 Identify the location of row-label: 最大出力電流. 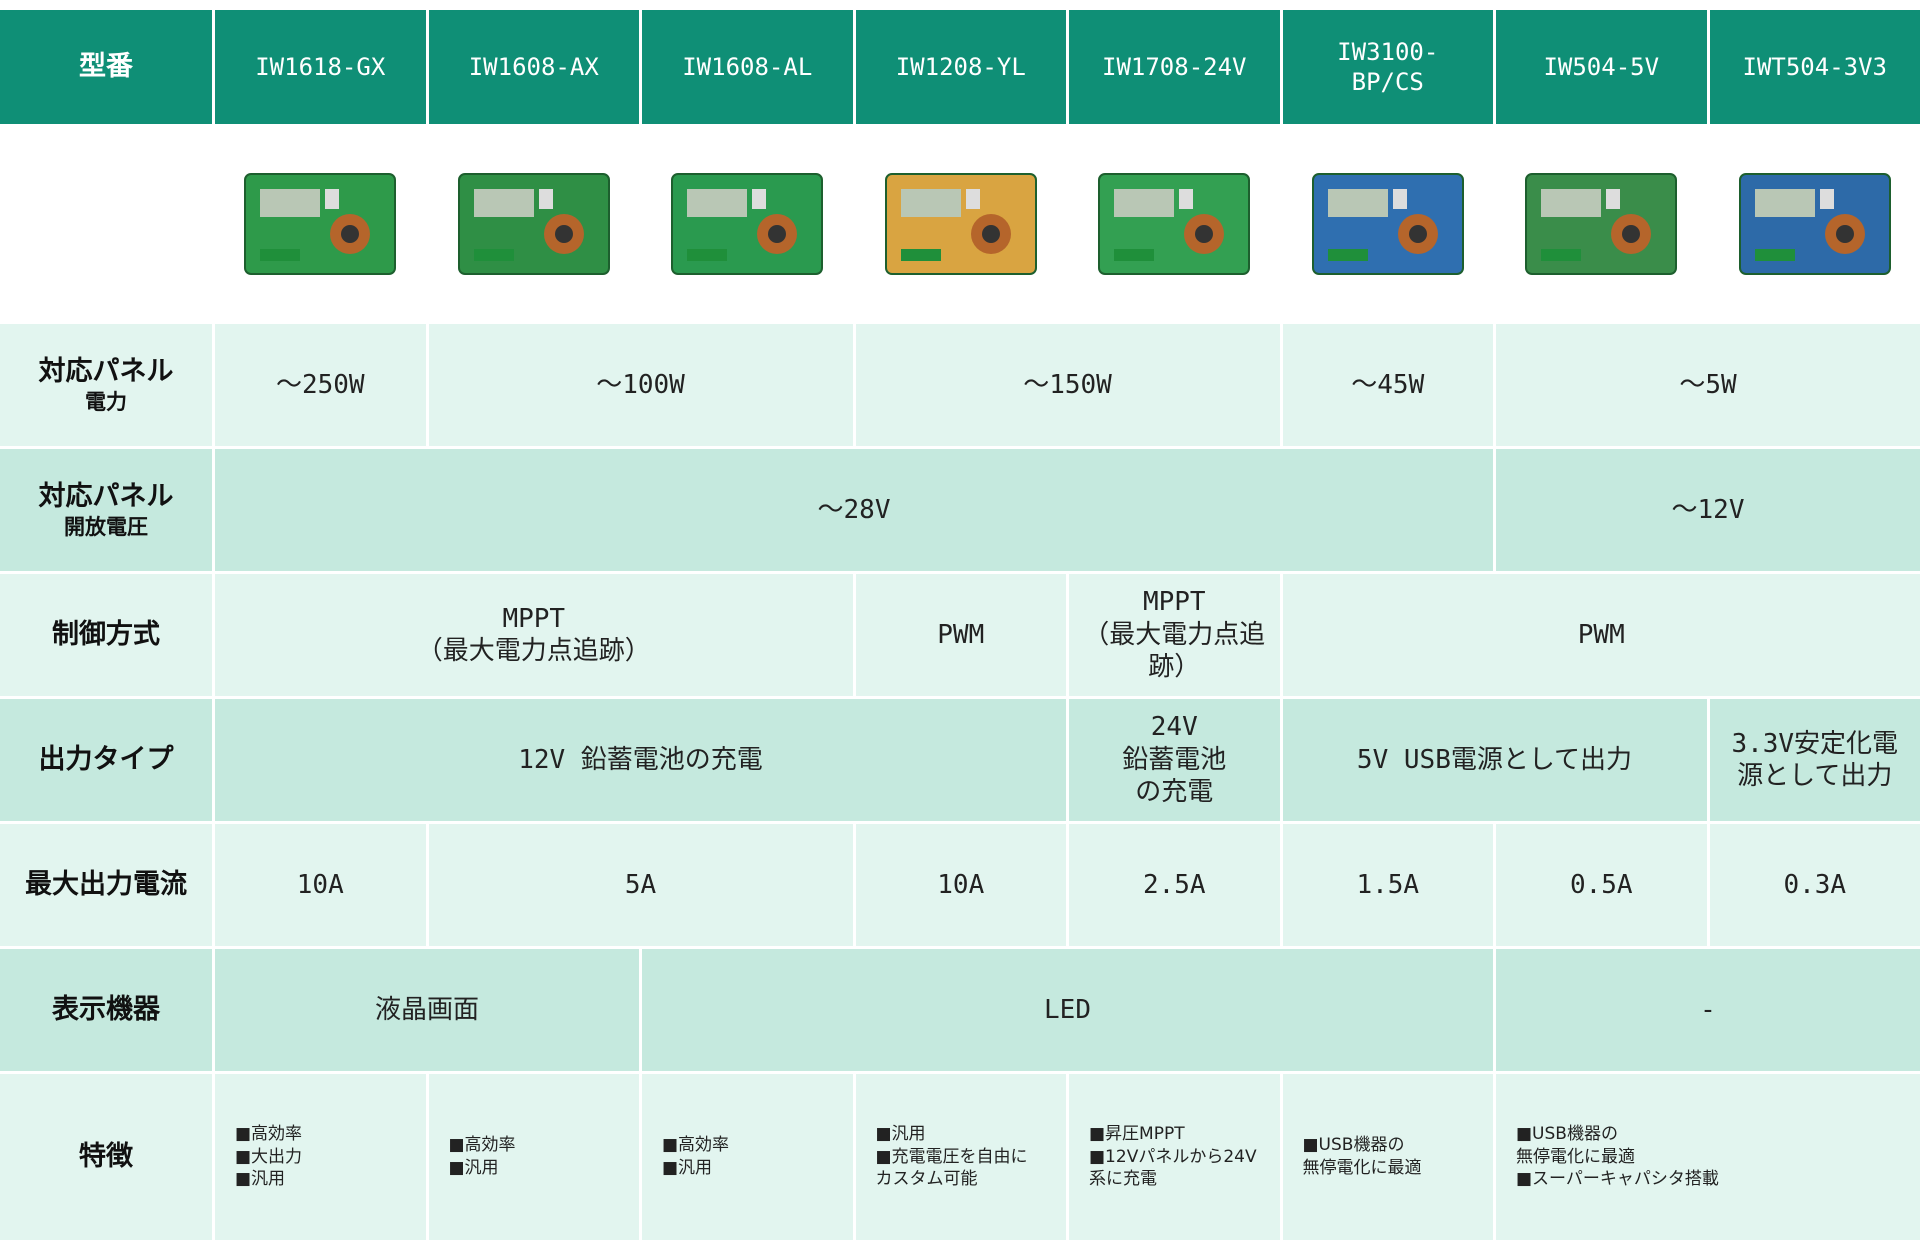
(106, 885).